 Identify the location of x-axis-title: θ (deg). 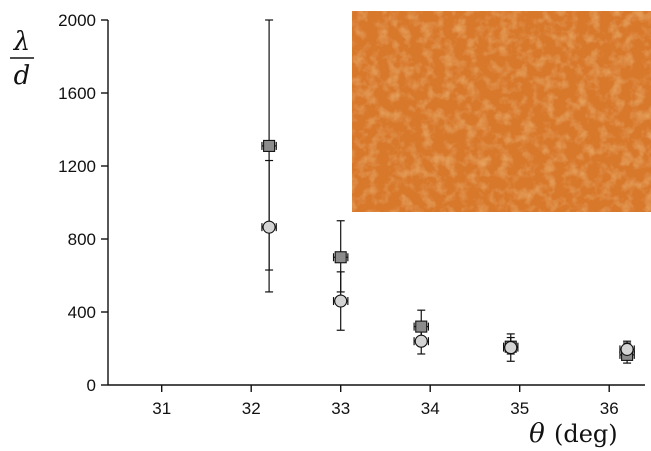
(573, 434).